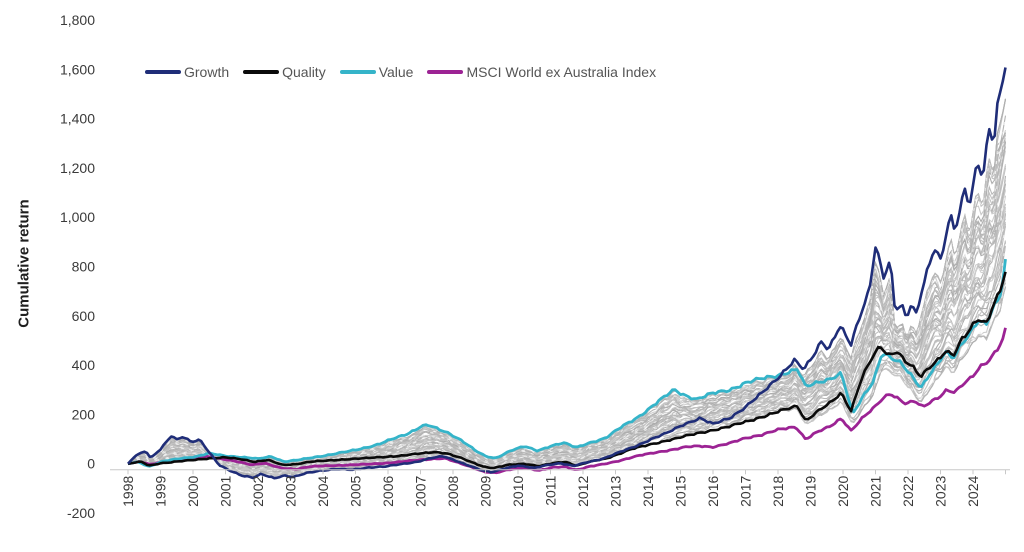 This screenshot has width=1024, height=552. I want to click on x-axis-label: 2020, so click(843, 490).